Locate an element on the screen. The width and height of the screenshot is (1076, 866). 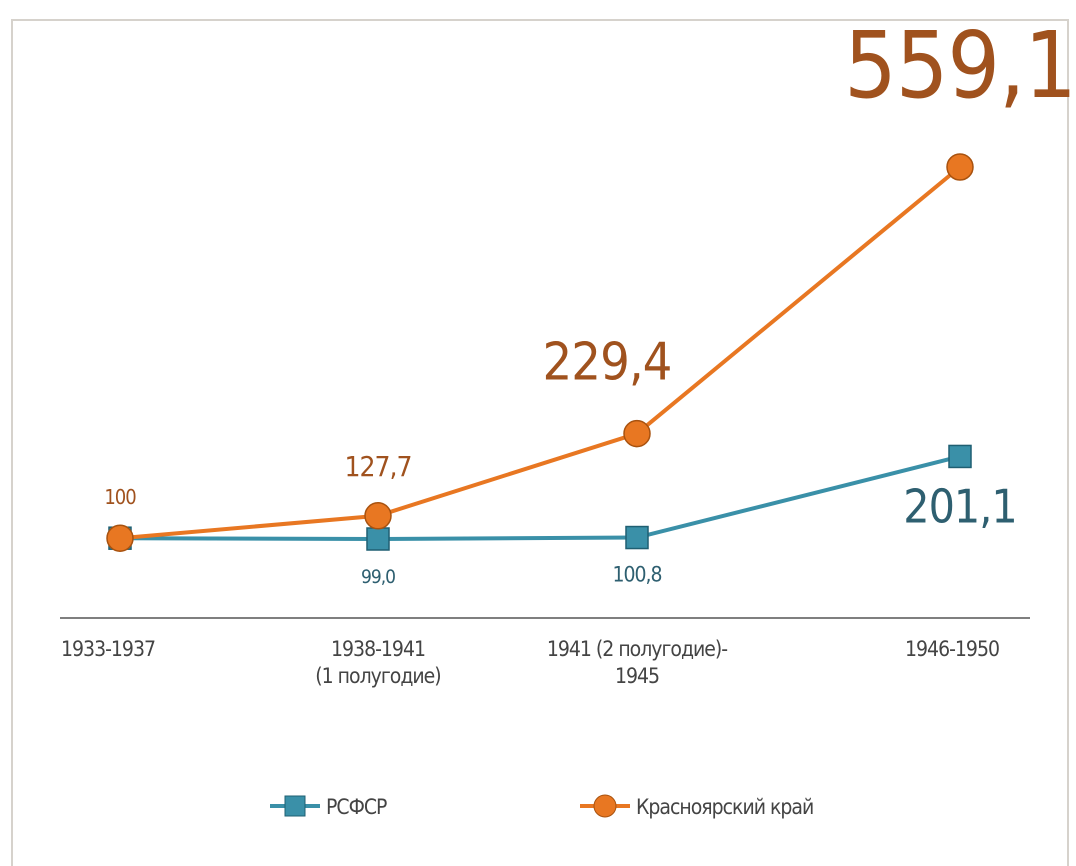
data-label: 201,1 is located at coordinates (959, 506).